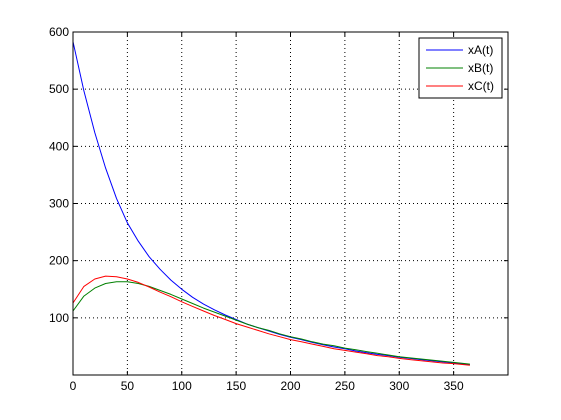 This screenshot has height=420, width=561. What do you see at coordinates (271, 323) in the screenshot?
I see `series-line-xb-t` at bounding box center [271, 323].